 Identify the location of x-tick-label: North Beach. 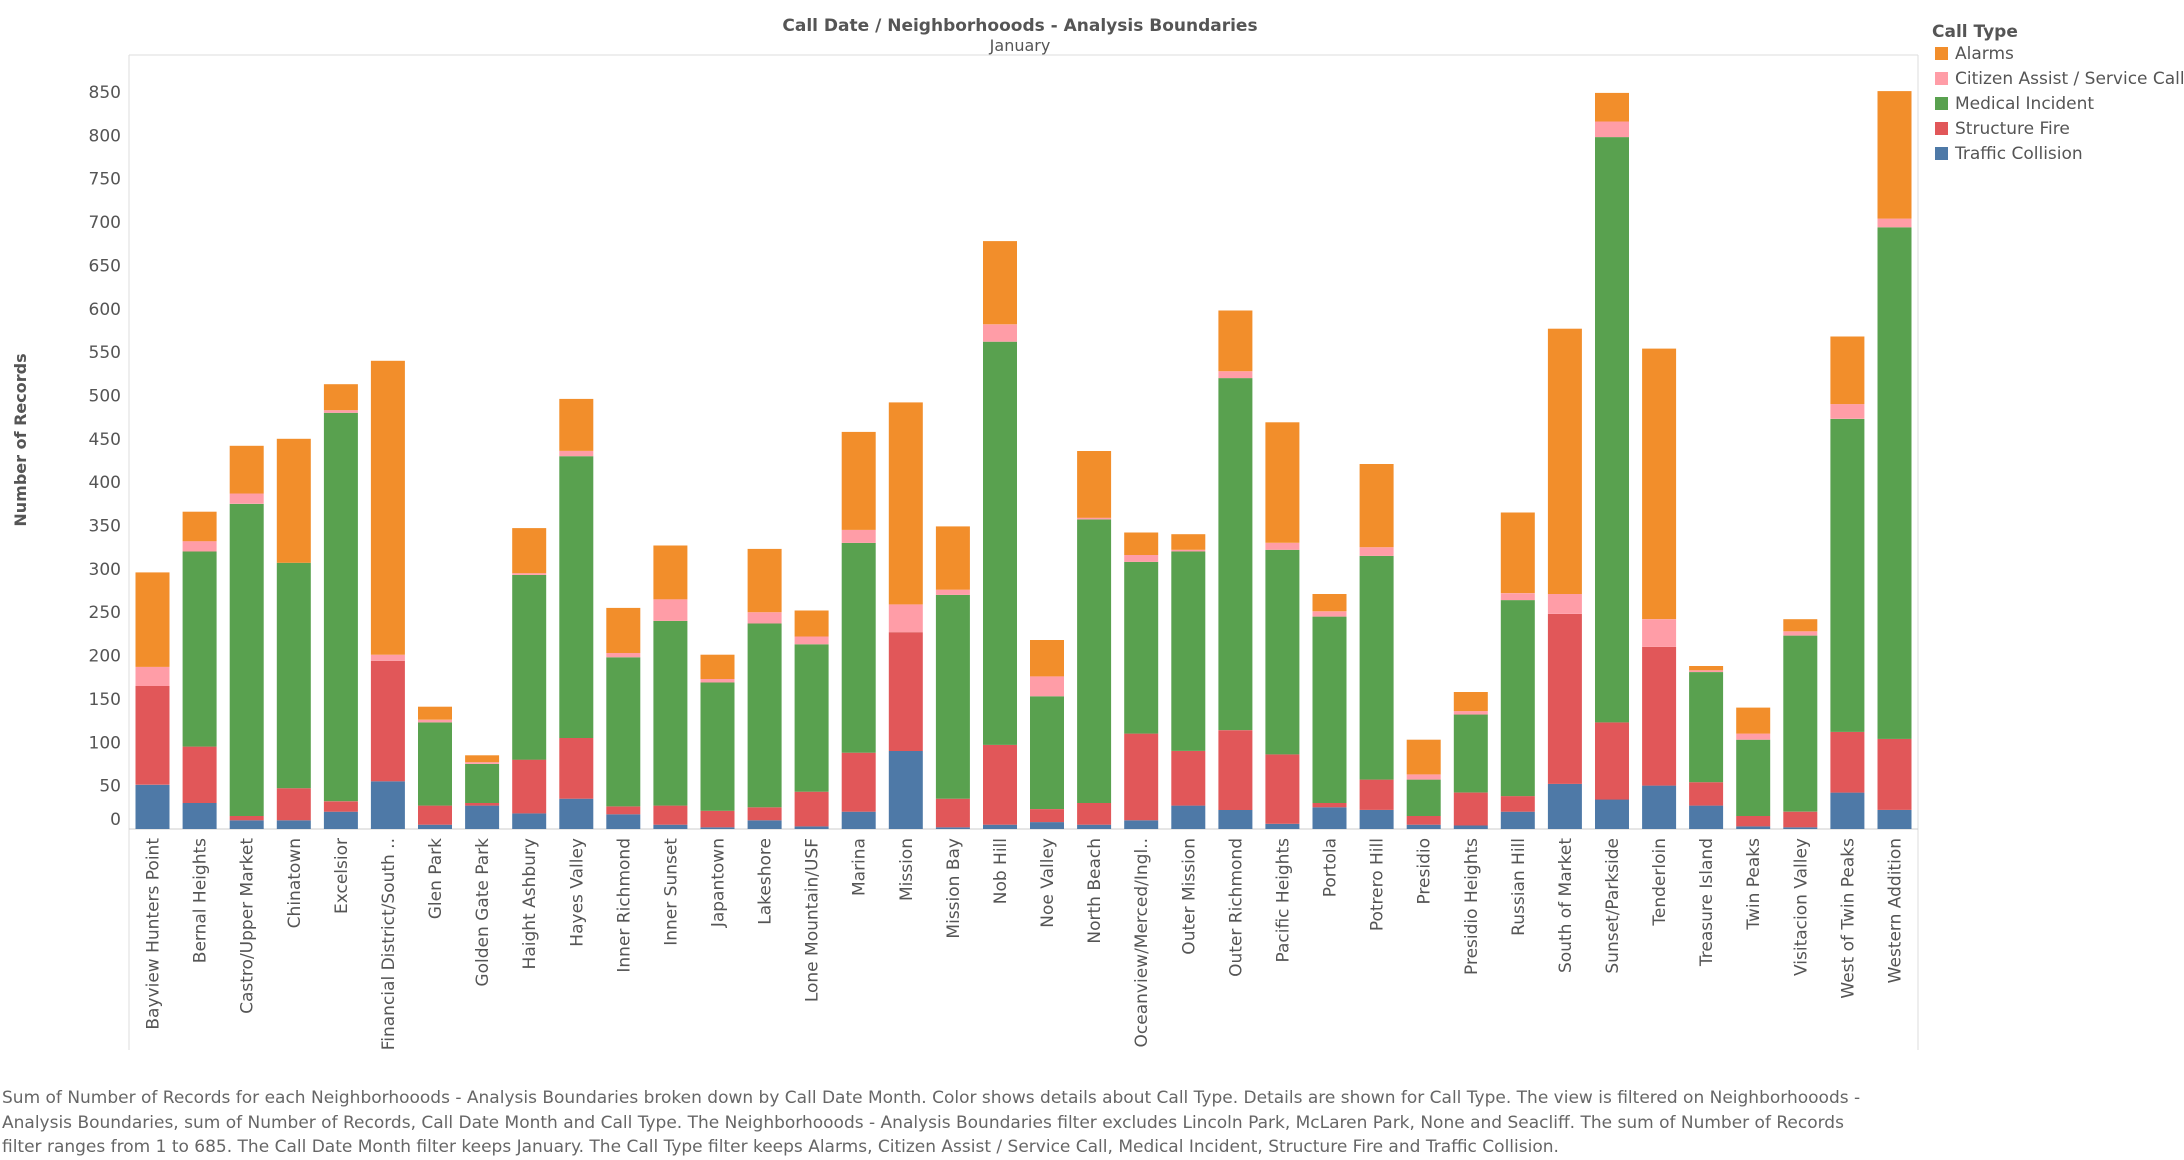
(1095, 891).